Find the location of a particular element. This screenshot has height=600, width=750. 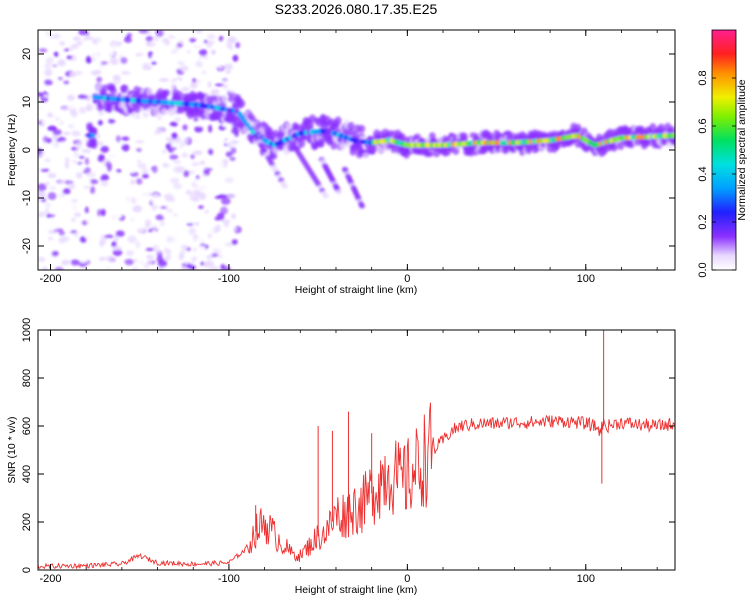

spectrogram-ridge is located at coordinates (250, 128).